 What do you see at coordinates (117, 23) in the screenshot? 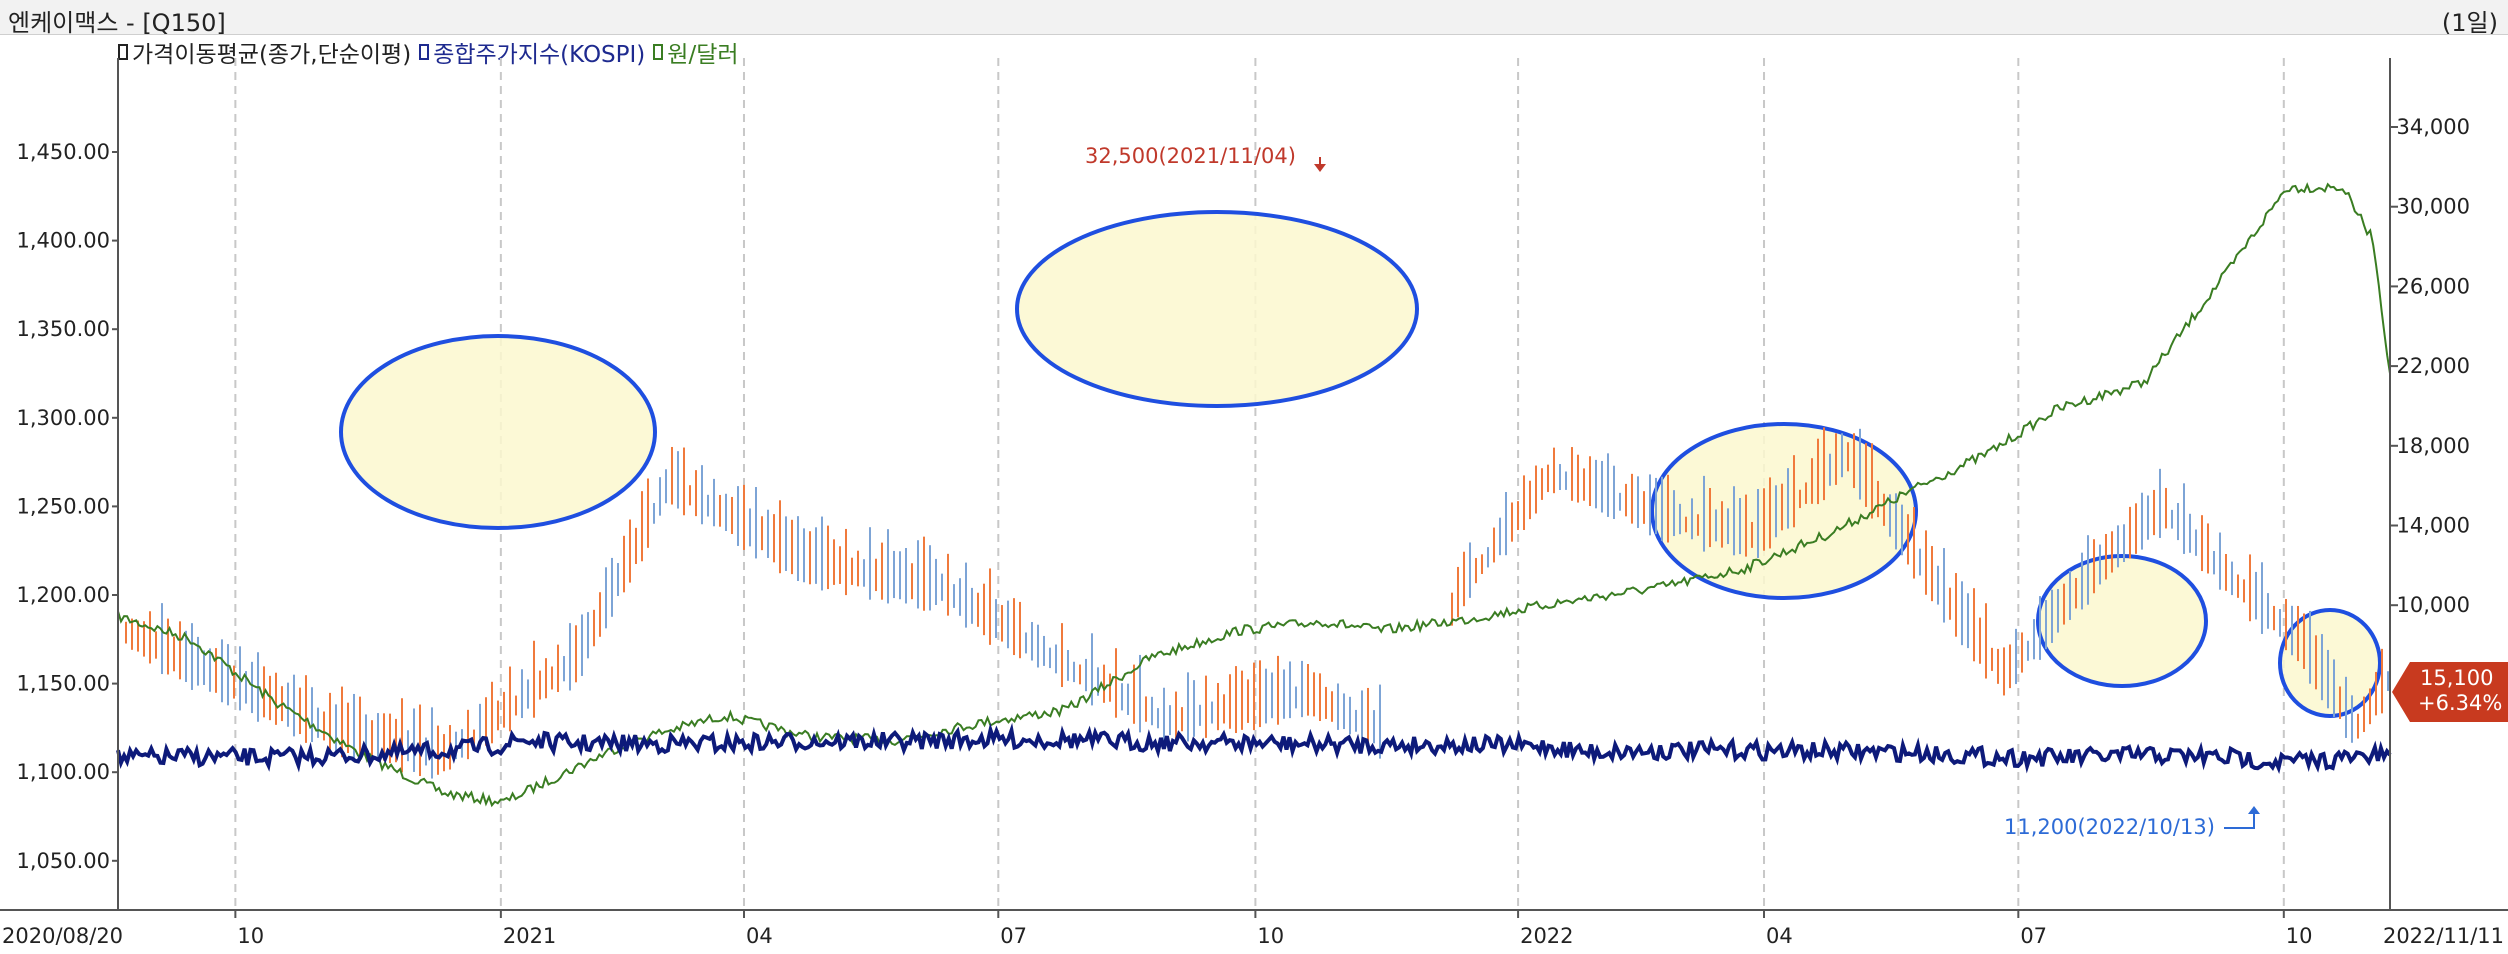
I see `chart-title: 엔케이맥스 - [Q150]` at bounding box center [117, 23].